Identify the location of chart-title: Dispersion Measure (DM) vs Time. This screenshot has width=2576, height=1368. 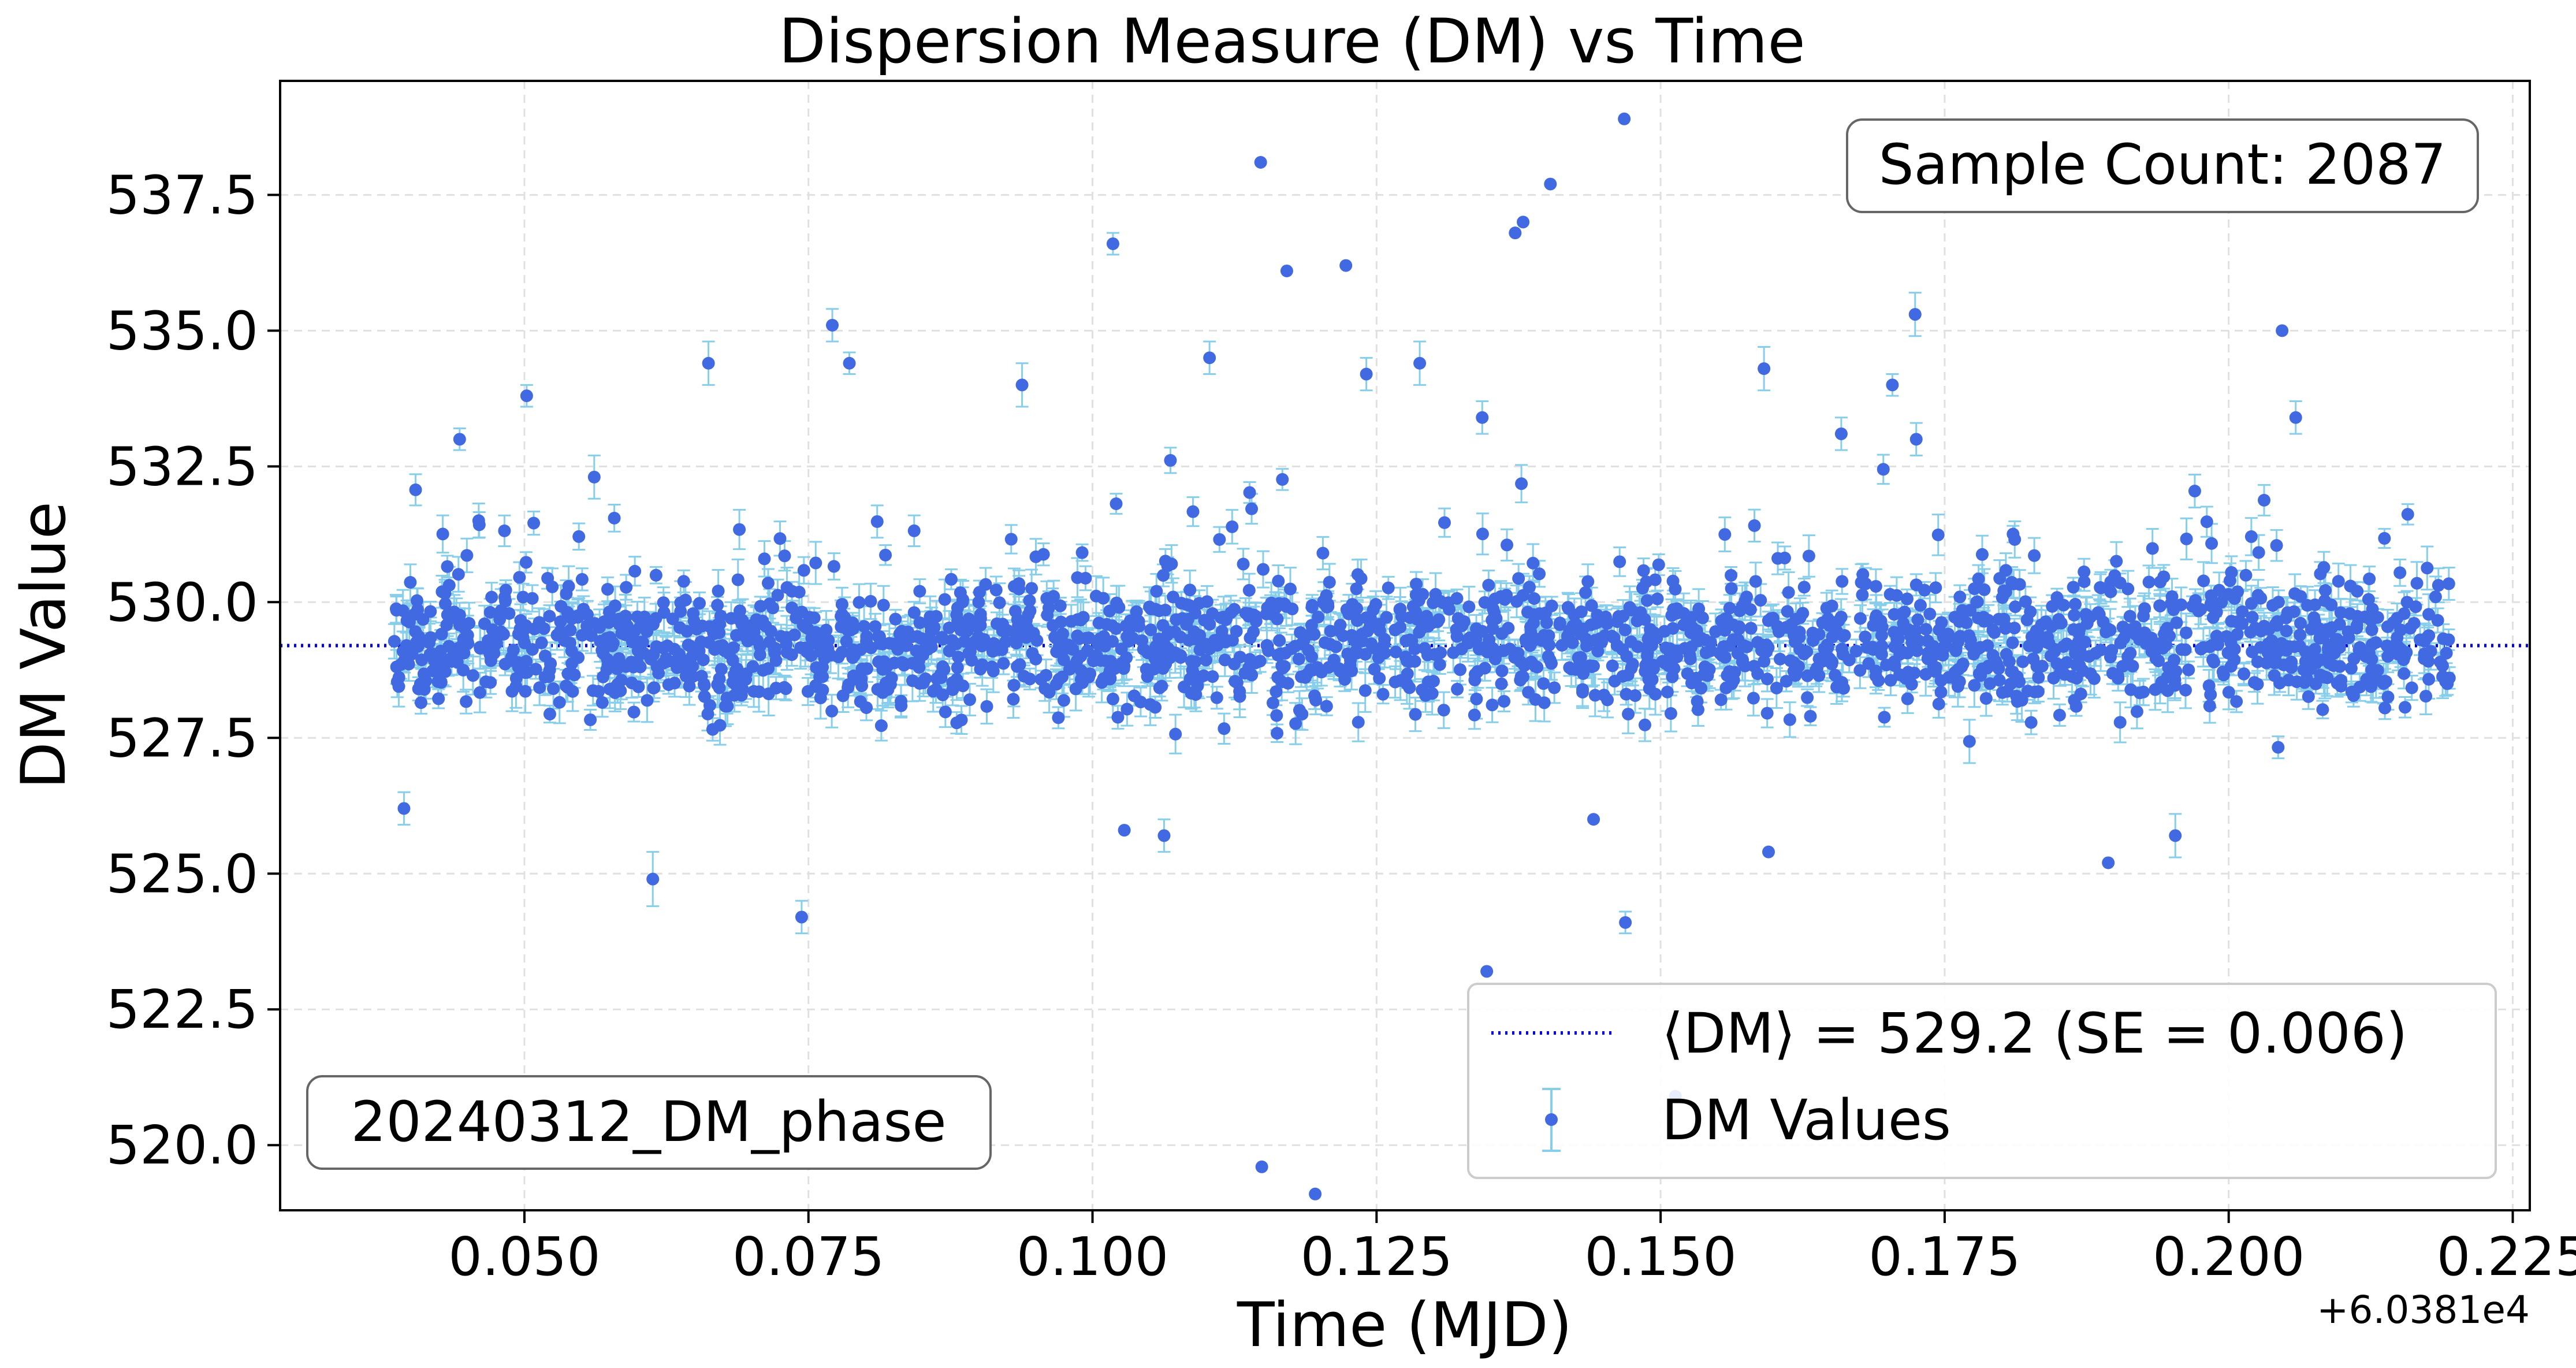
(1293, 41).